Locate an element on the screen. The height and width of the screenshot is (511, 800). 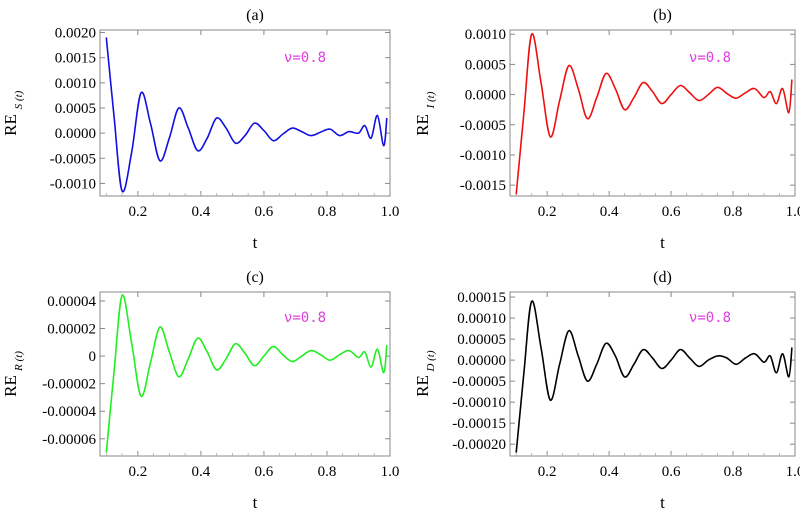
y-tick-label: -0.00002 is located at coordinates (69, 385).